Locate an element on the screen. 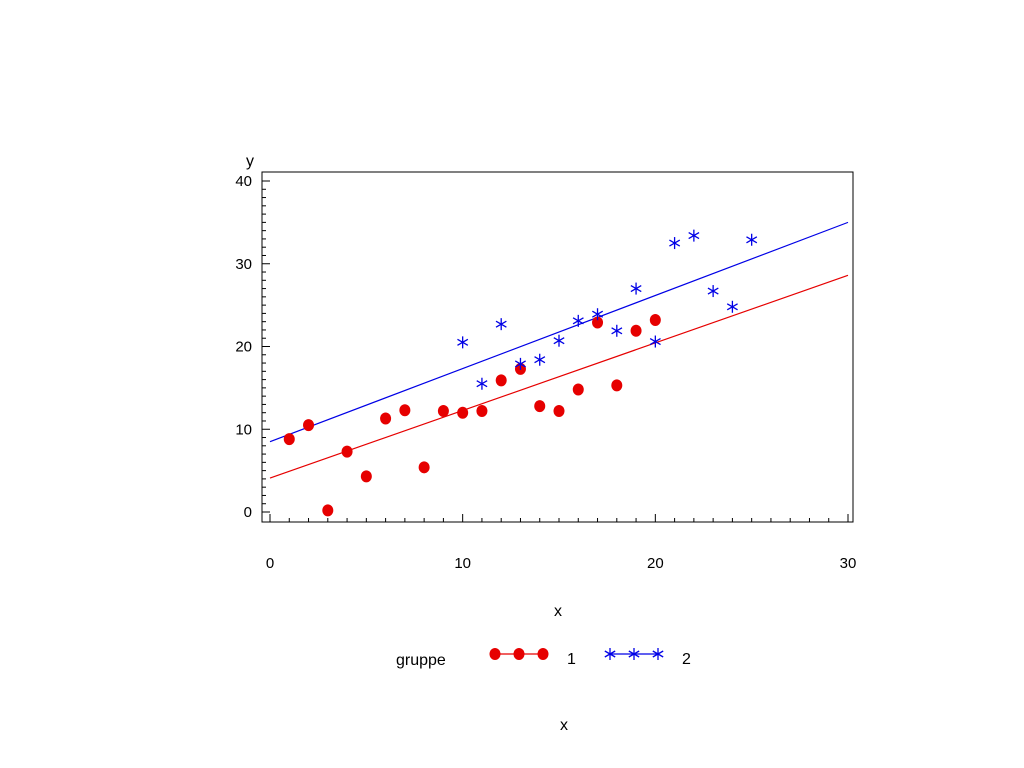 The height and width of the screenshot is (768, 1024). legend-label: 2 is located at coordinates (686, 659).